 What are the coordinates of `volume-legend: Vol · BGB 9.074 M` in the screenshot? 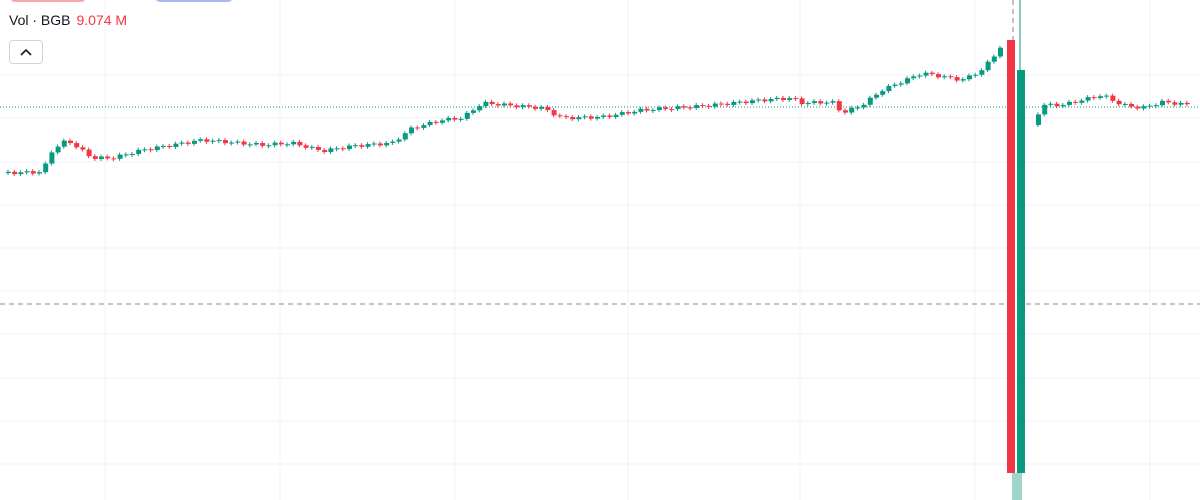 It's located at (68, 20).